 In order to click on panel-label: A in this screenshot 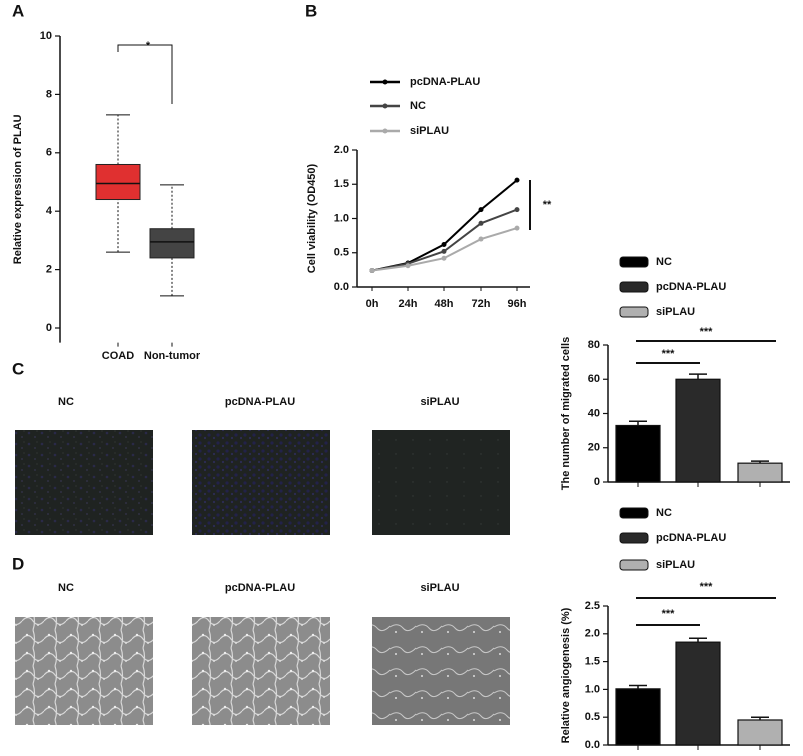, I will do `click(18, 10)`.